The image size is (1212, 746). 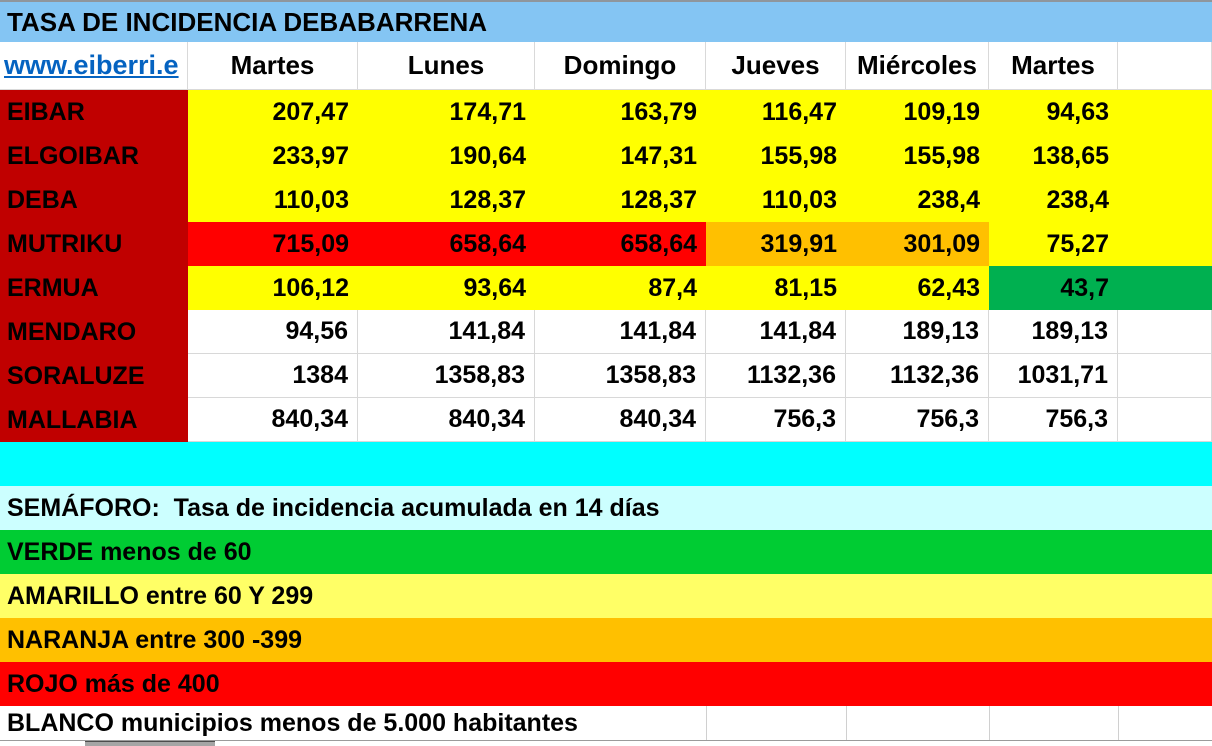 What do you see at coordinates (94, 200) in the screenshot?
I see `row-label: DEBA` at bounding box center [94, 200].